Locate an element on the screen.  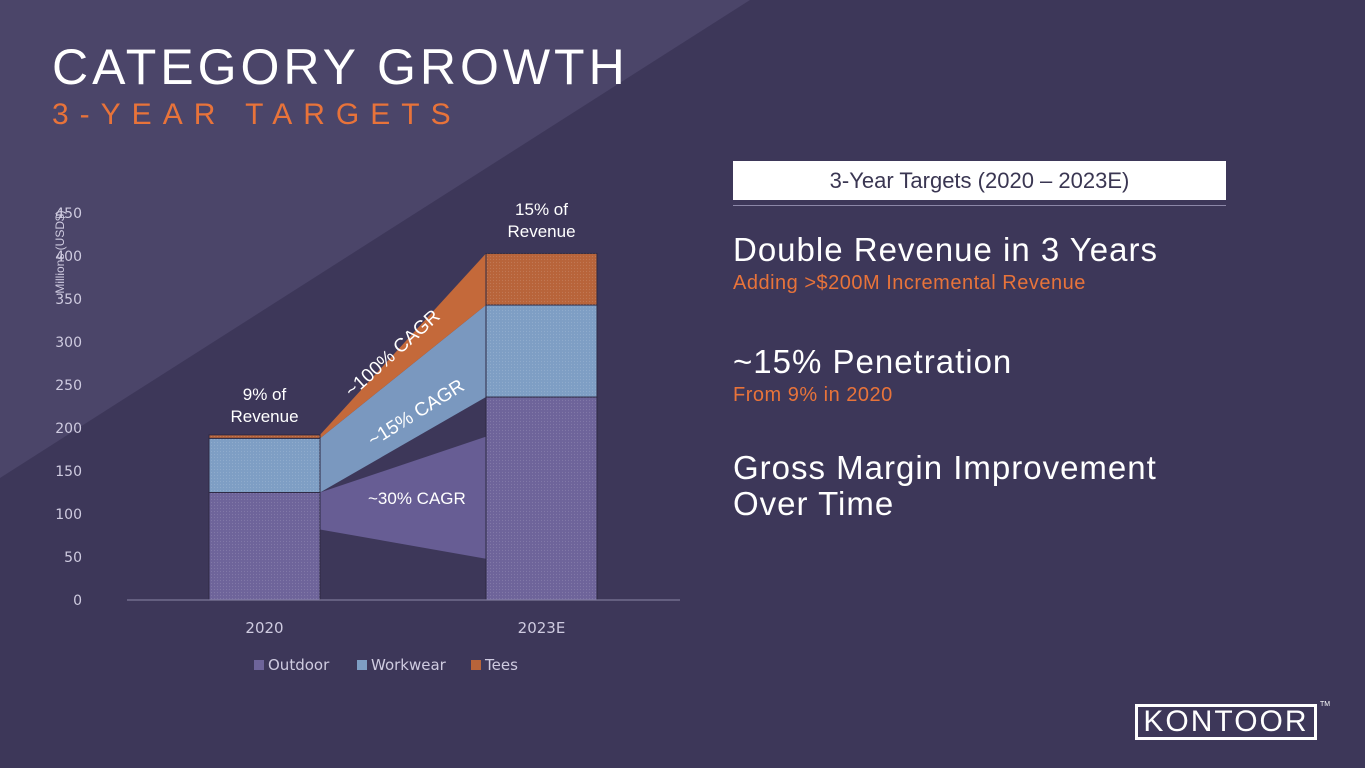
kontoor-logo: KONTOOR is located at coordinates (1226, 722).